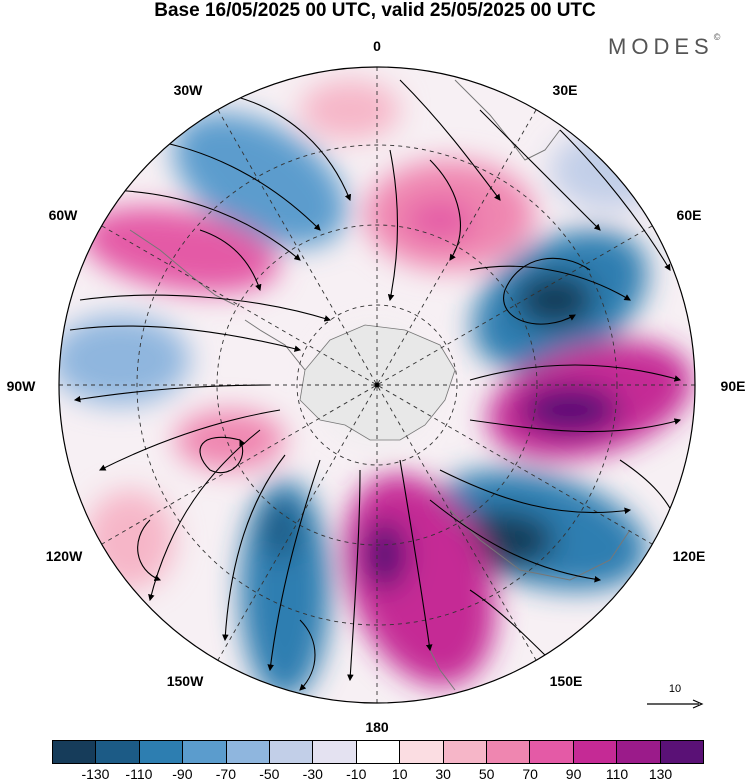 The image size is (750, 783). What do you see at coordinates (377, 727) in the screenshot?
I see `lon-label-180: 180` at bounding box center [377, 727].